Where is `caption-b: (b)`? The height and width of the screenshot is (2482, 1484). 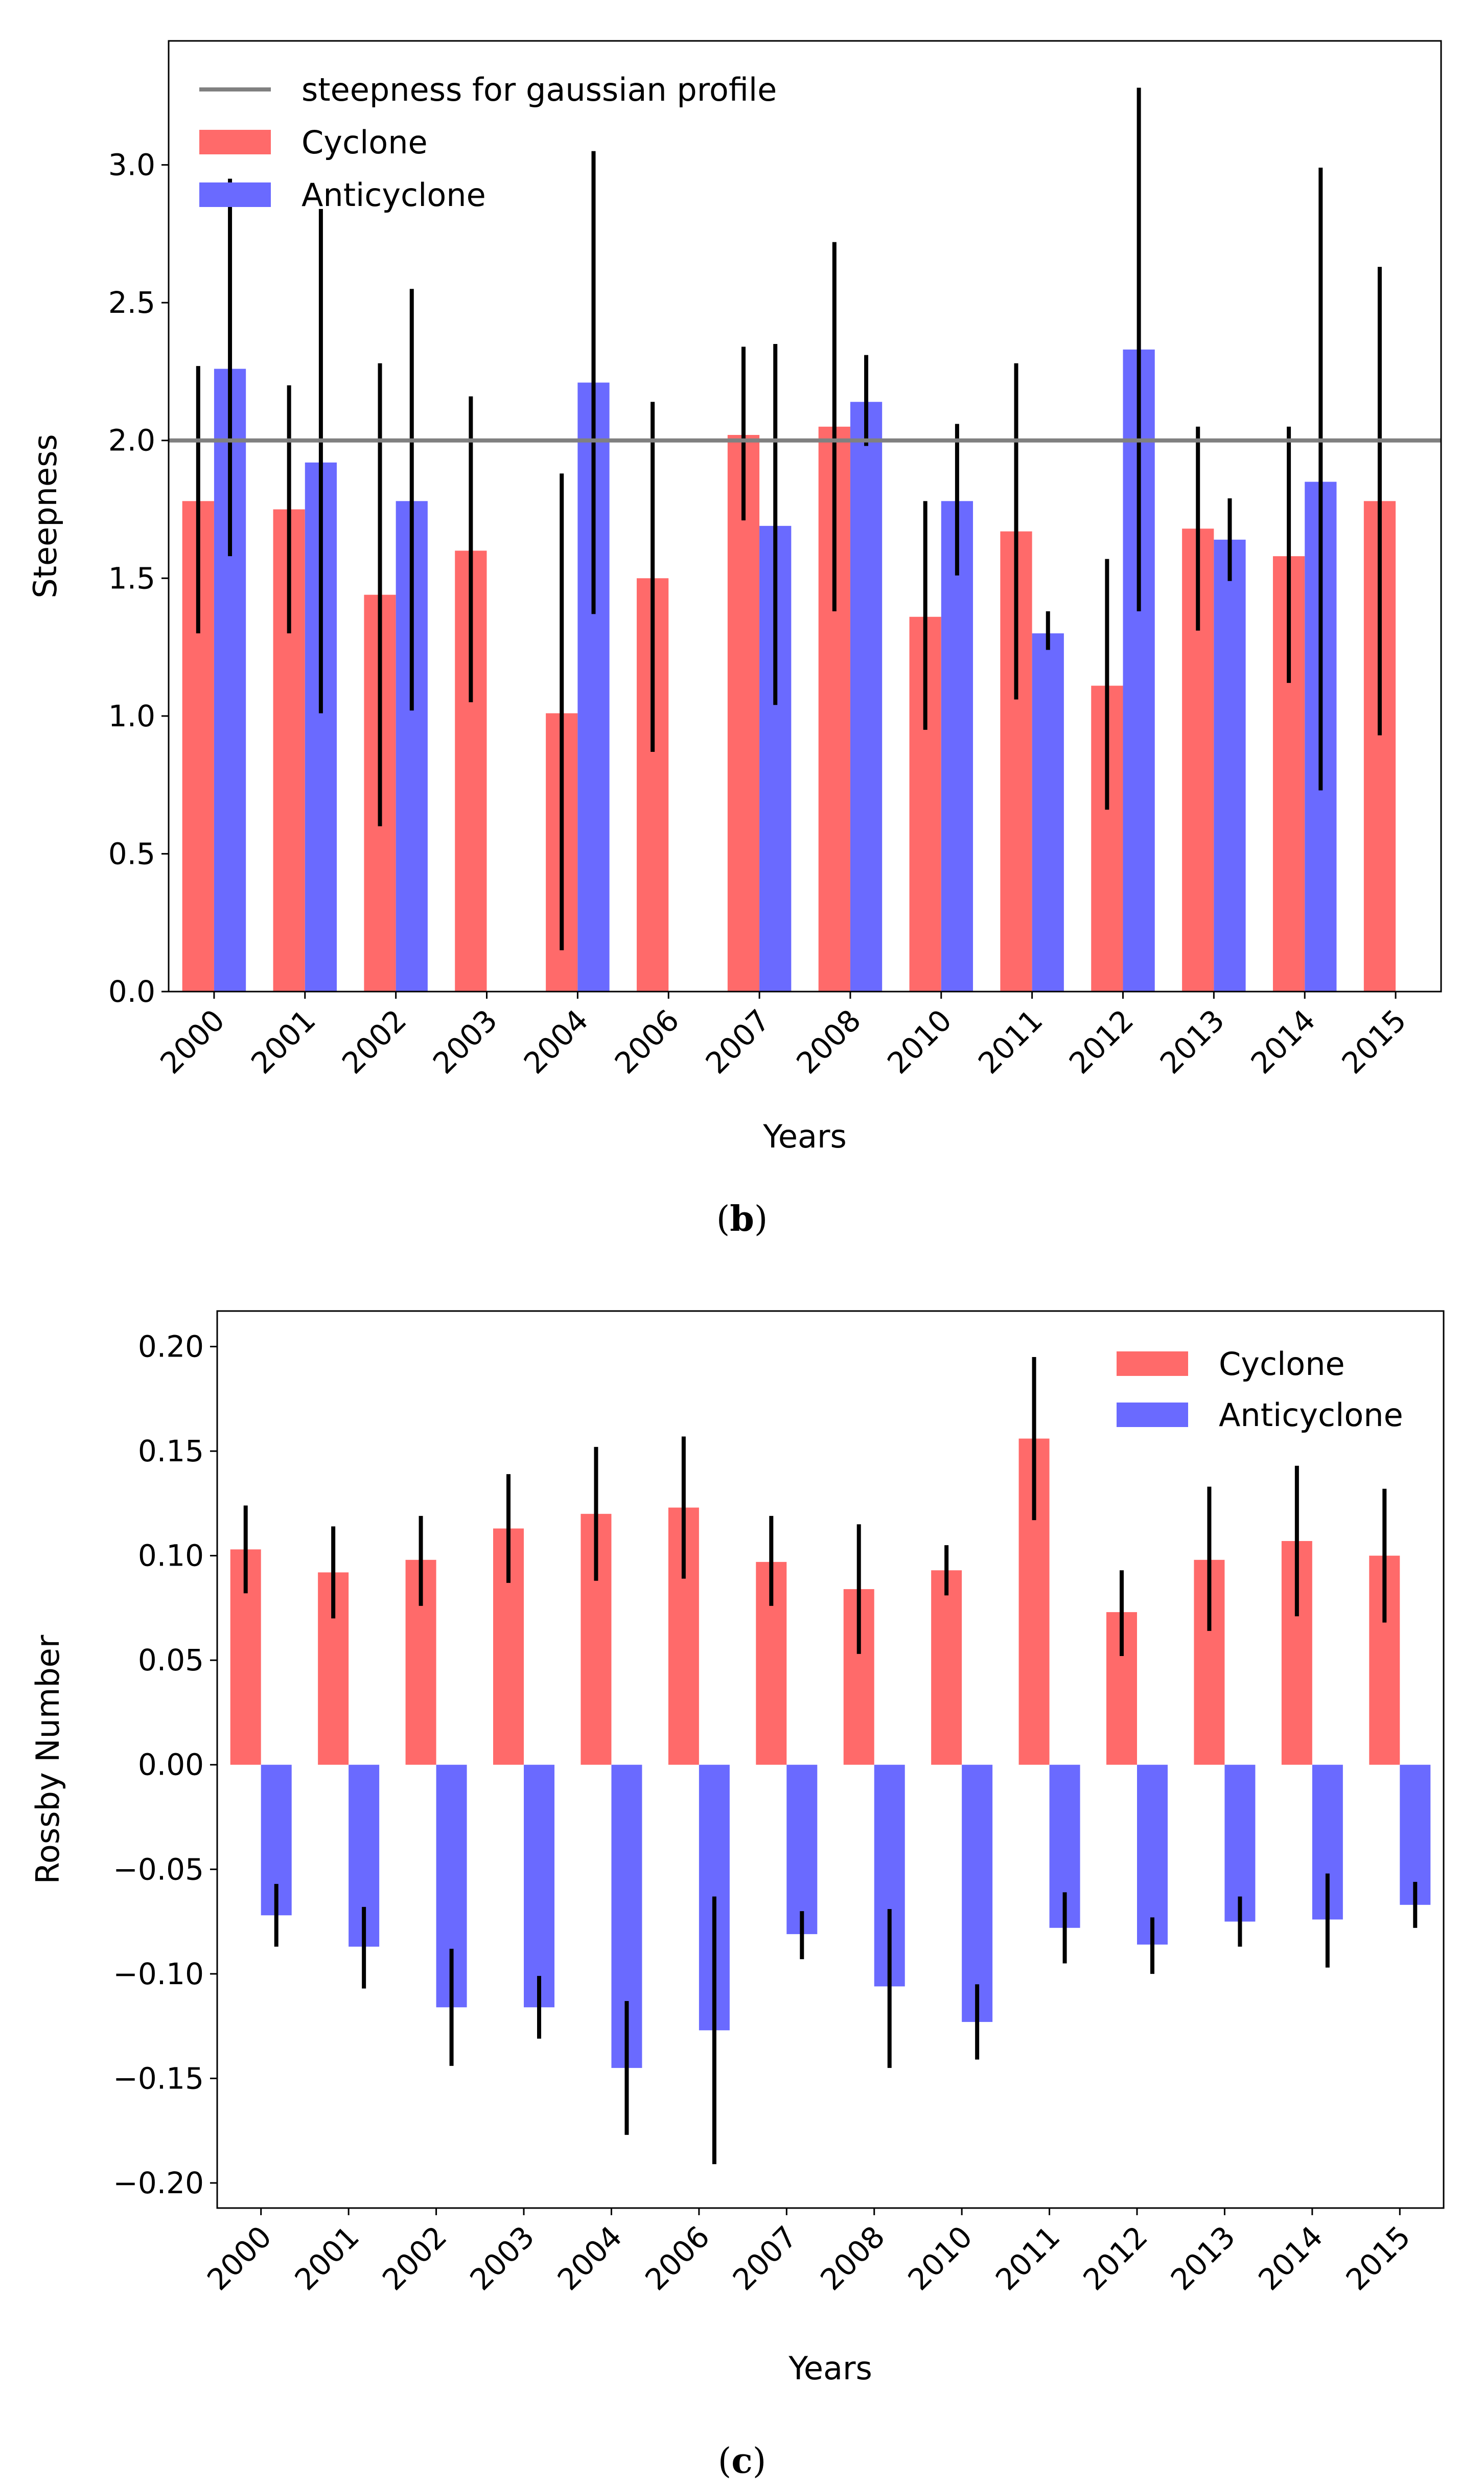
caption-b: (b) is located at coordinates (742, 1219).